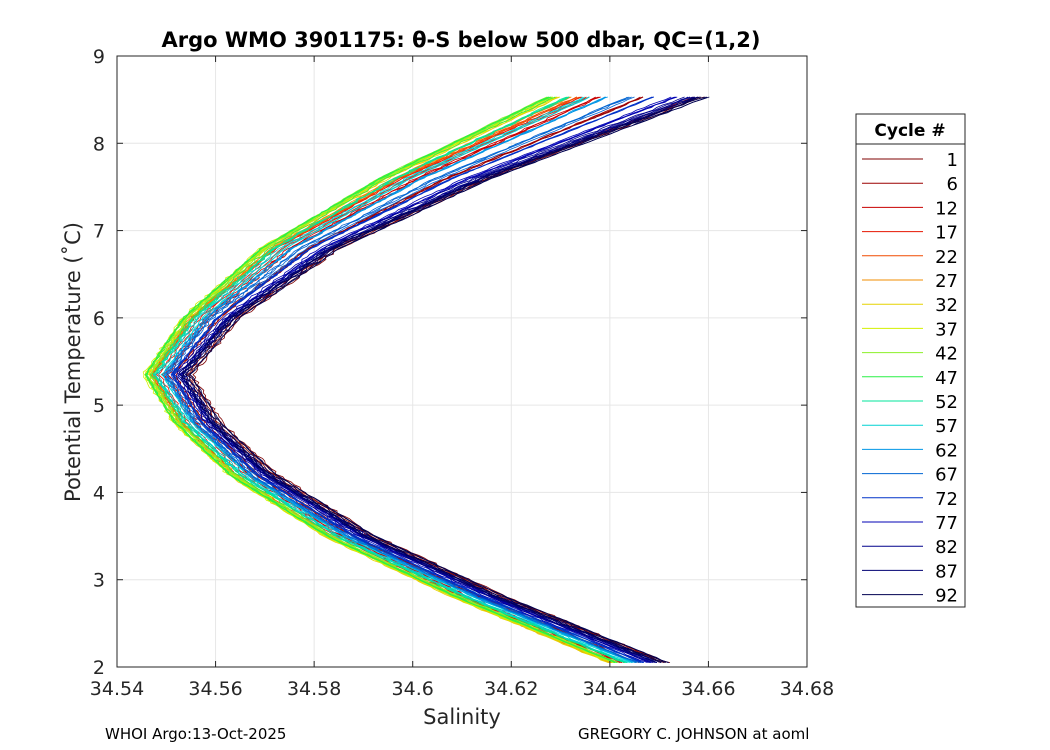 The image size is (1050, 750). Describe the element at coordinates (946, 402) in the screenshot. I see `legend-label-52: 52` at that location.